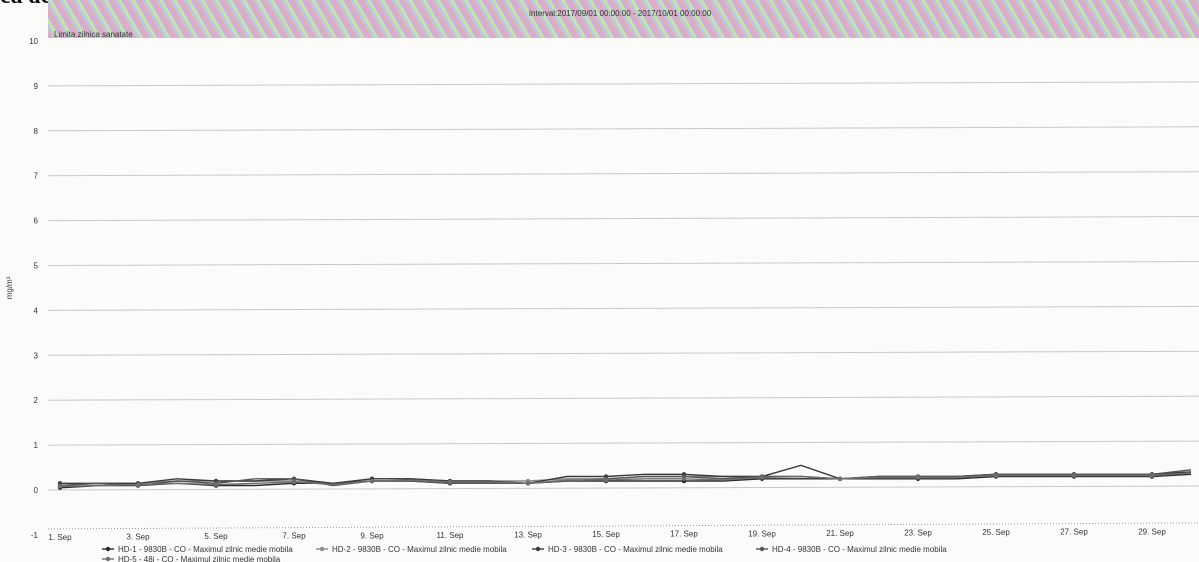 This screenshot has height=562, width=1199. I want to click on plot-band-label: Limita zilnica sanatate, so click(93, 34).